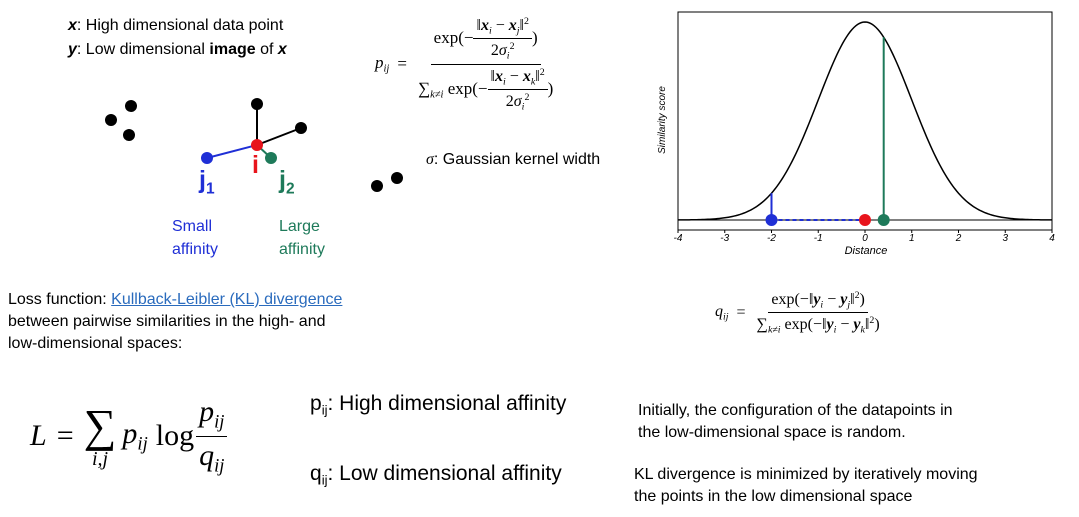  Describe the element at coordinates (72, 25) in the screenshot. I see `legend-x-symbol: x` at that location.